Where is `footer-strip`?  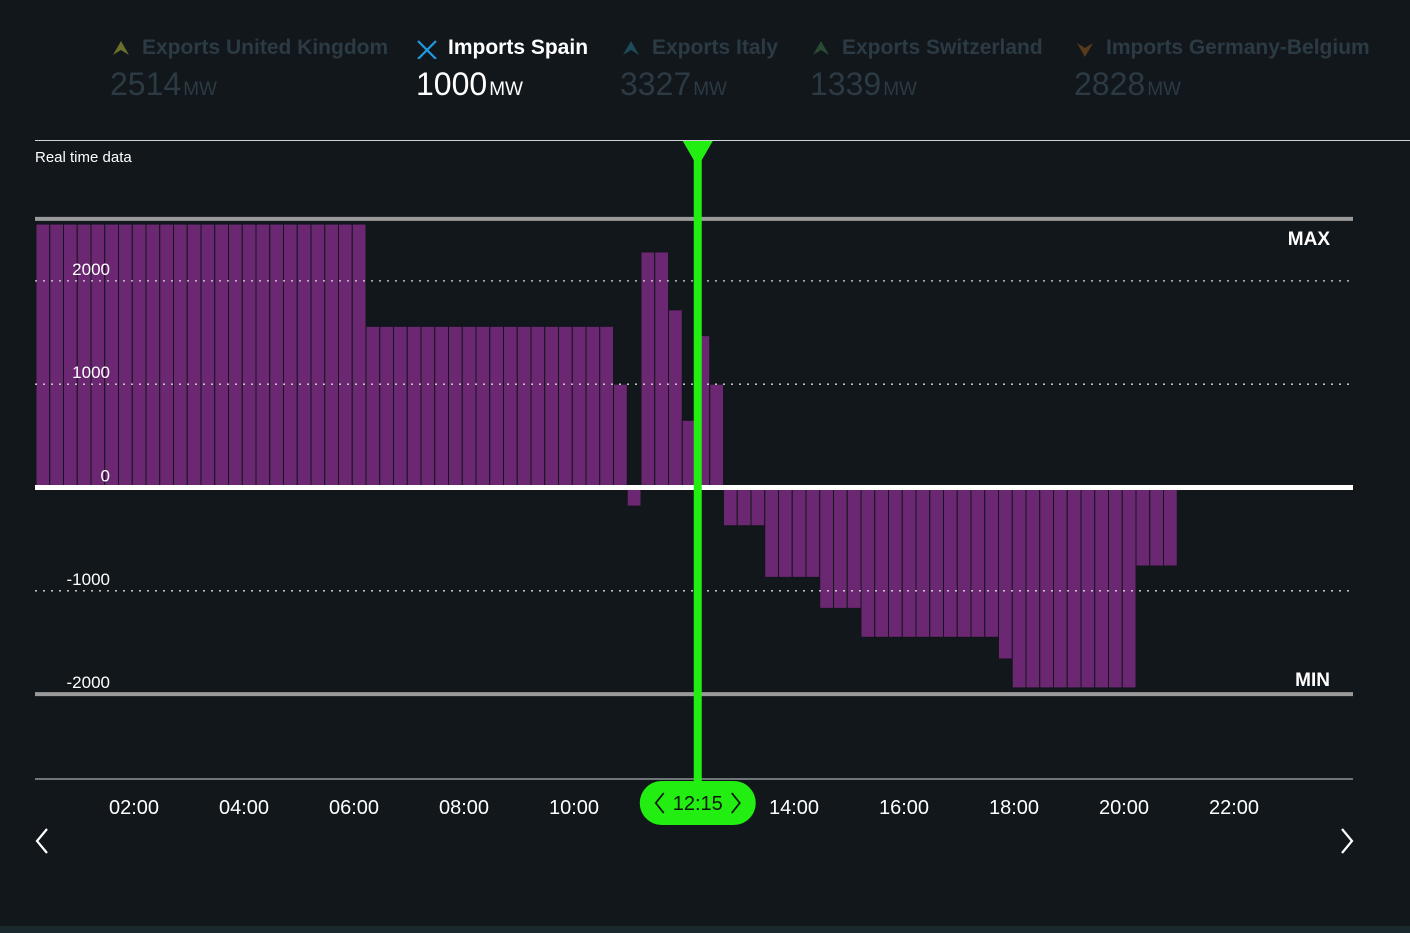
footer-strip is located at coordinates (705, 929).